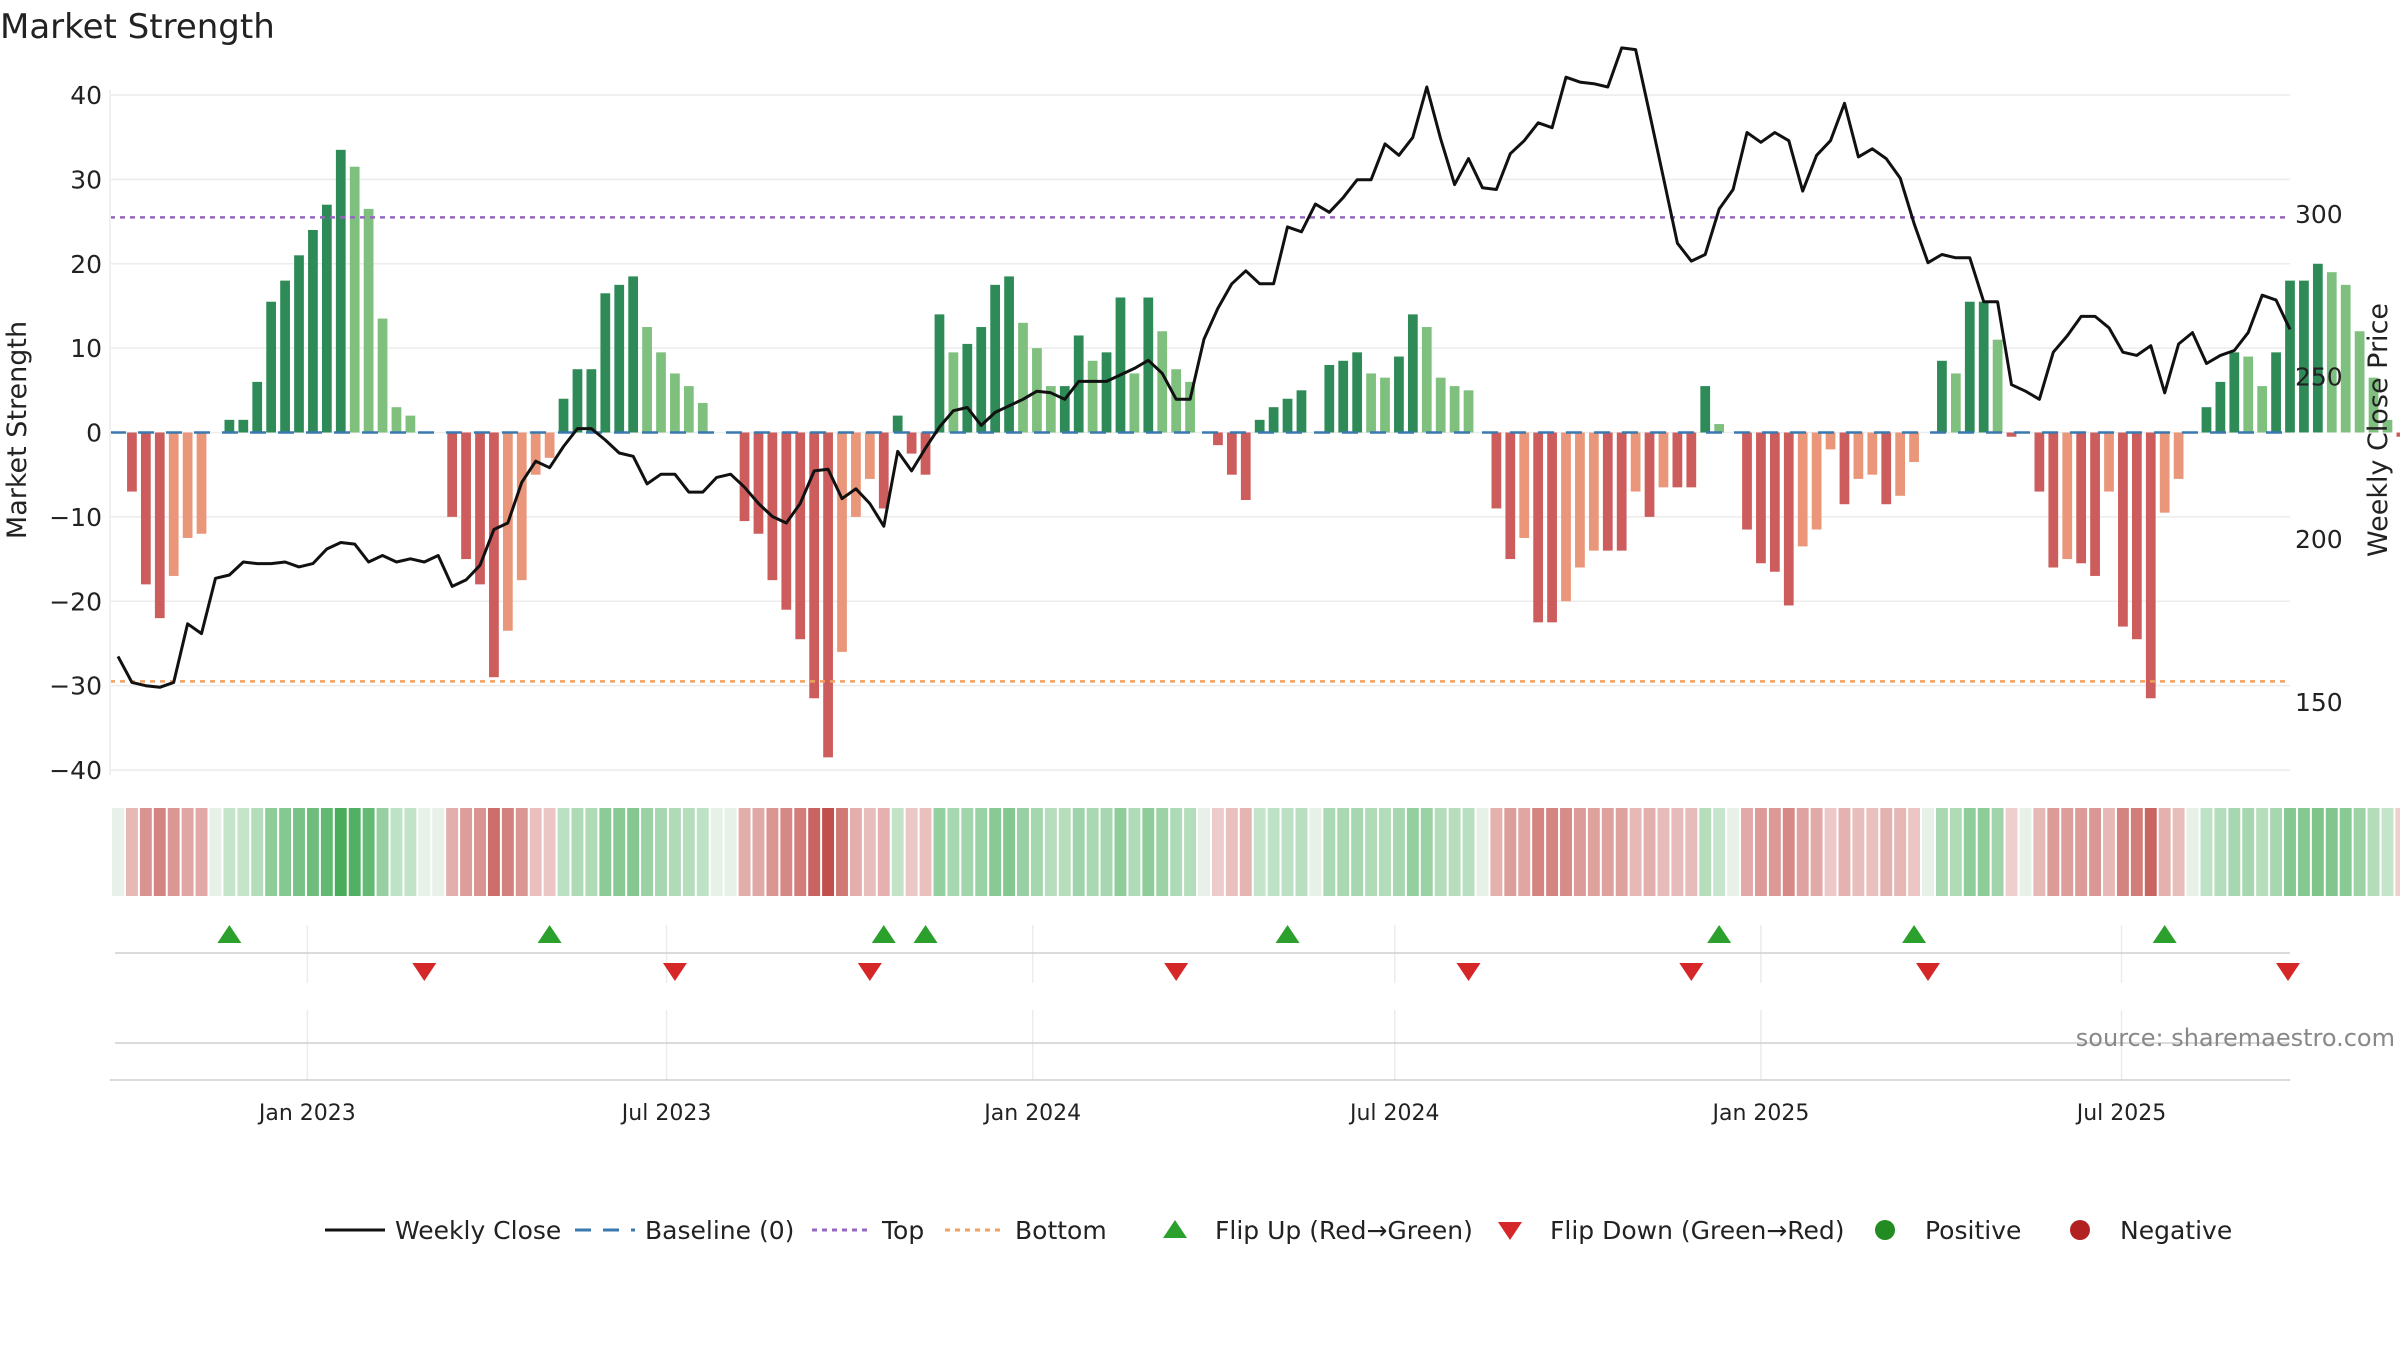 This screenshot has height=1350, width=2400. What do you see at coordinates (1510, 1231) in the screenshot?
I see `legend-swatch-flip-down` at bounding box center [1510, 1231].